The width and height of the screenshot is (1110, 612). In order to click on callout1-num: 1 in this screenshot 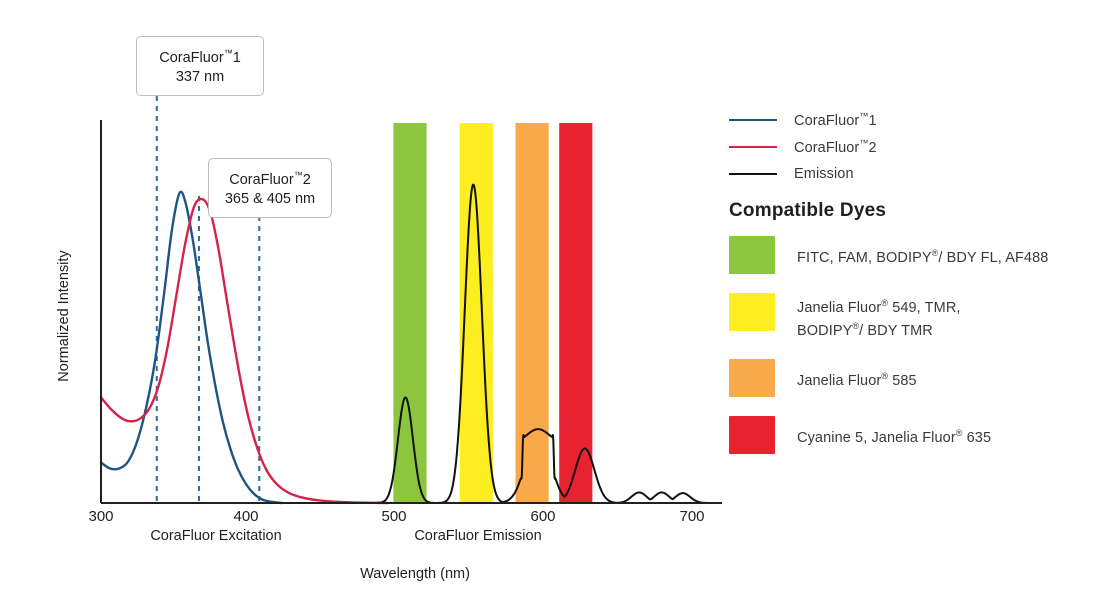, I will do `click(236, 57)`.